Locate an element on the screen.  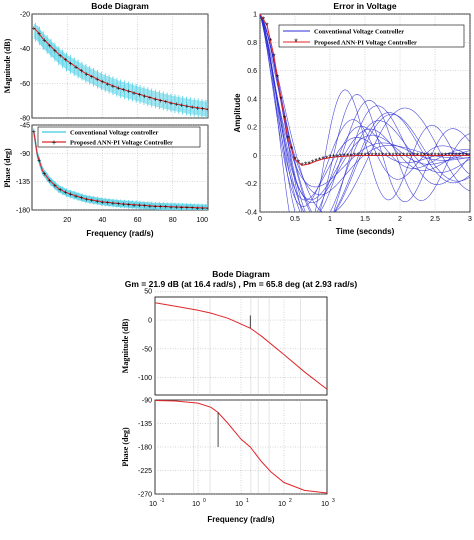
chart1-magnitude-y-ticks: -20 -40 -60 -80 is located at coordinates (25, 67).